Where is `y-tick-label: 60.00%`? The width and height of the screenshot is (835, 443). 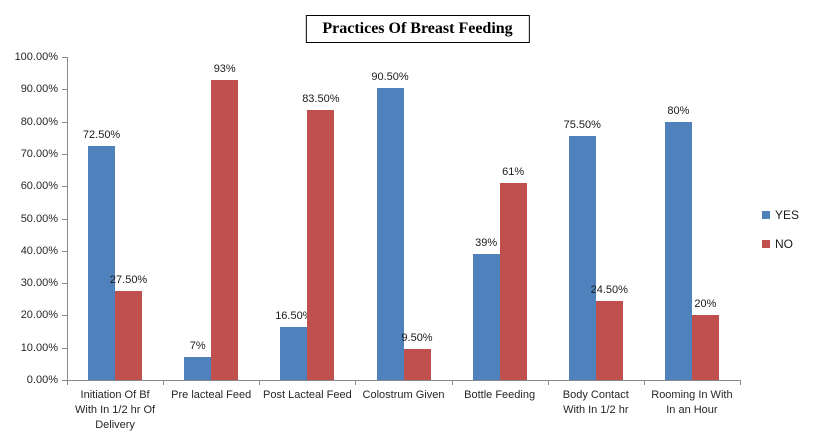 y-tick-label: 60.00% is located at coordinates (39, 186).